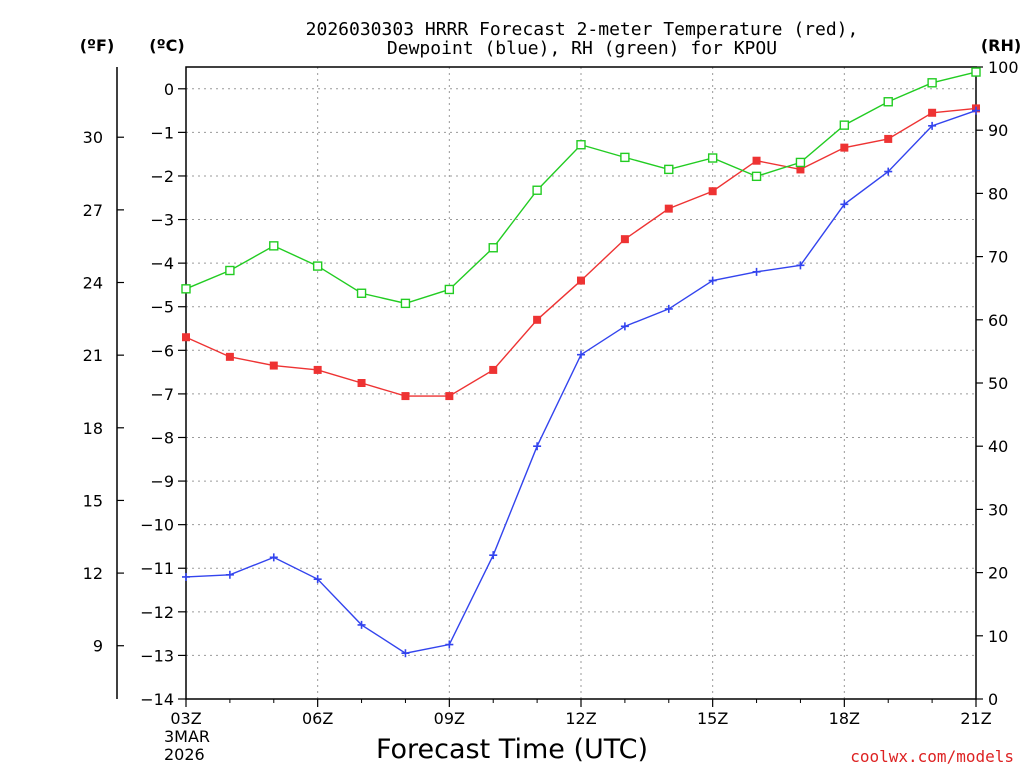 The width and height of the screenshot is (1024, 768). Describe the element at coordinates (93, 210) in the screenshot. I see `fahrenheit-tick-label: 27` at that location.